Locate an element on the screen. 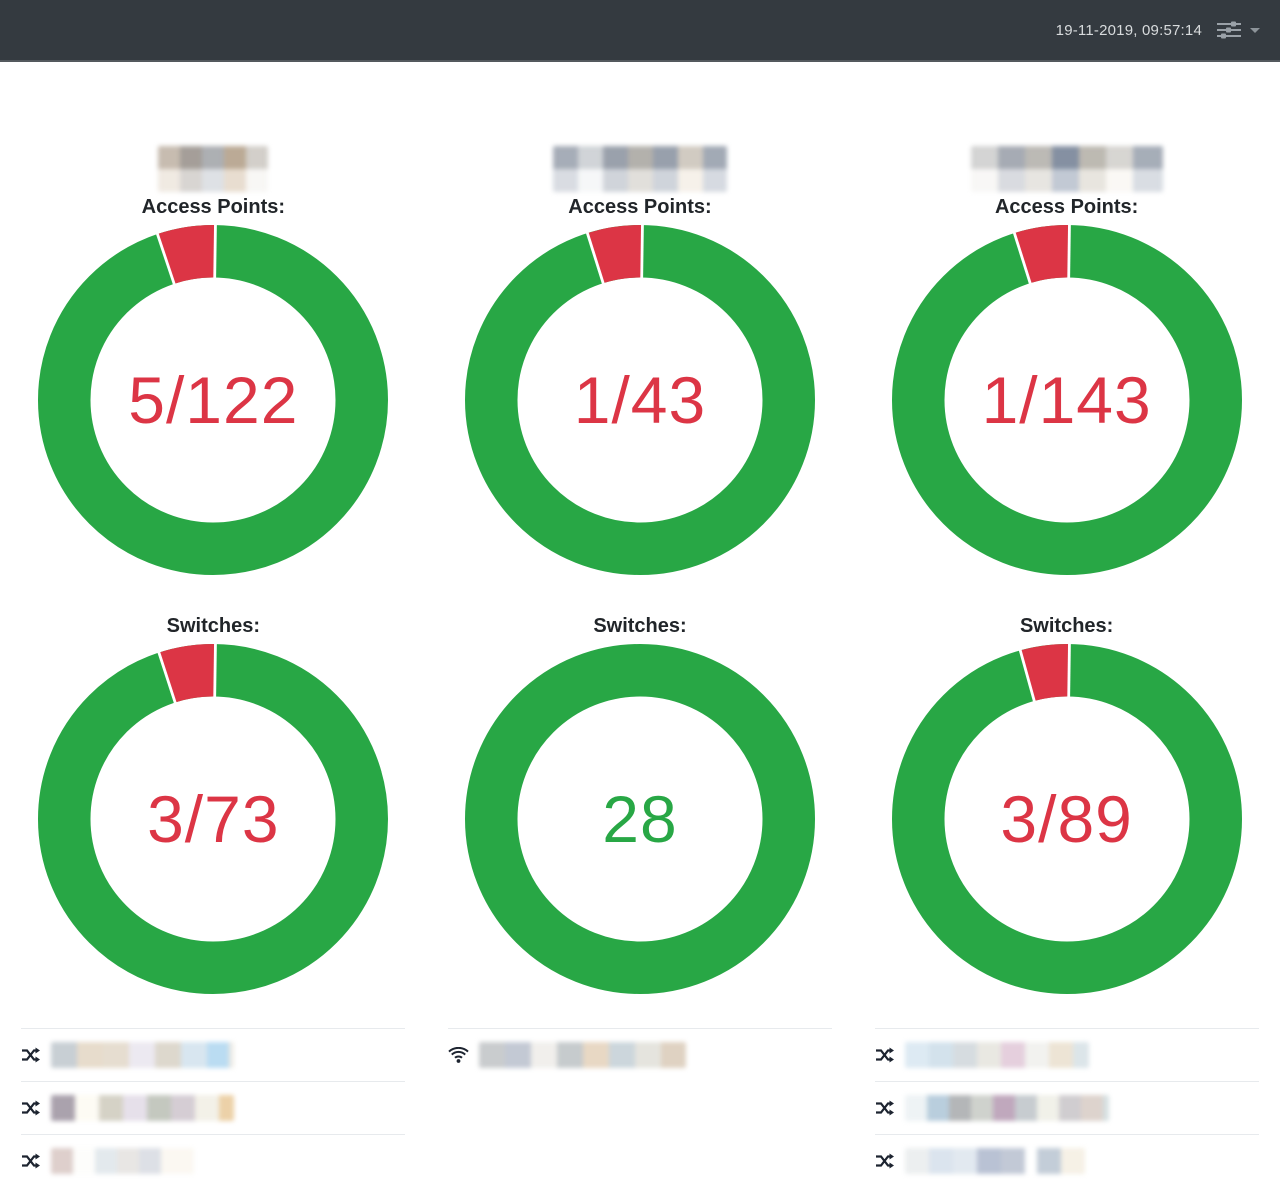 The width and height of the screenshot is (1280, 1187). switches-donut-chart: 3/73 is located at coordinates (213, 819).